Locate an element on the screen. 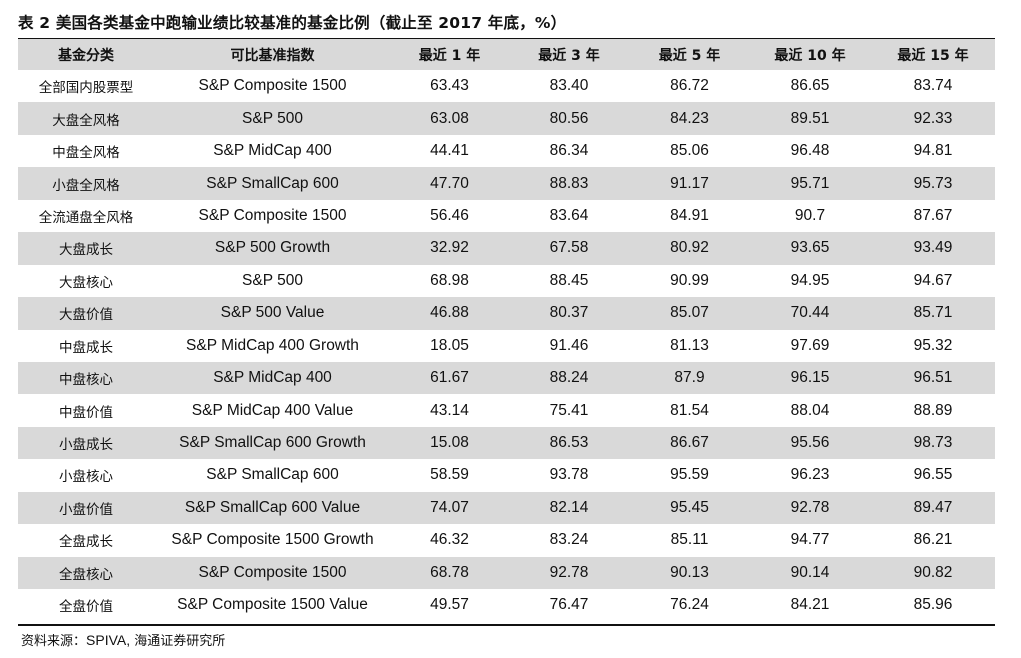  cell-value-15-year: 87.67 is located at coordinates (933, 215).